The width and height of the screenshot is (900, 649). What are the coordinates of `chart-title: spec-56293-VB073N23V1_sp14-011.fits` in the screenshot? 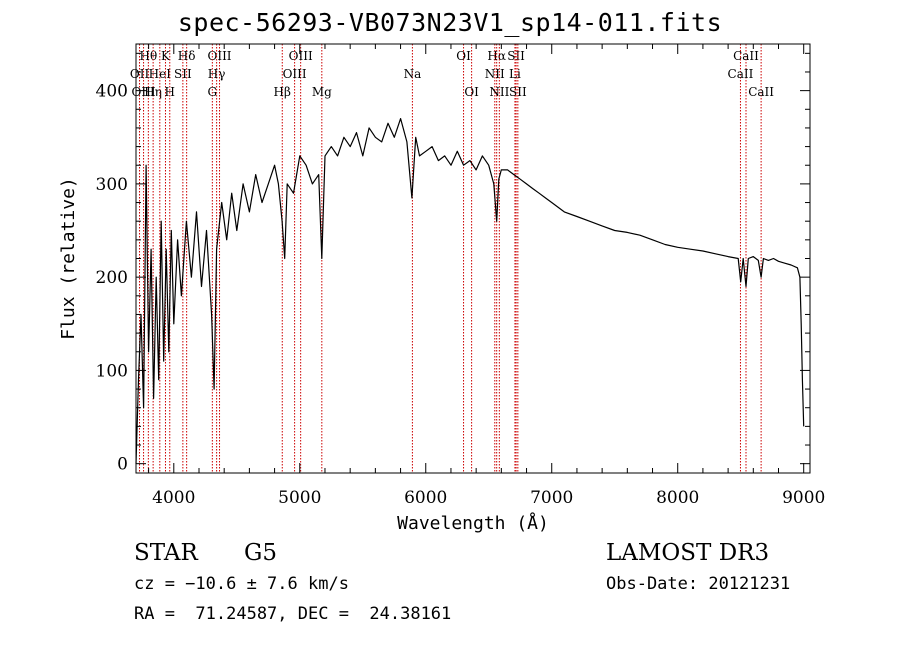 It's located at (450, 22).